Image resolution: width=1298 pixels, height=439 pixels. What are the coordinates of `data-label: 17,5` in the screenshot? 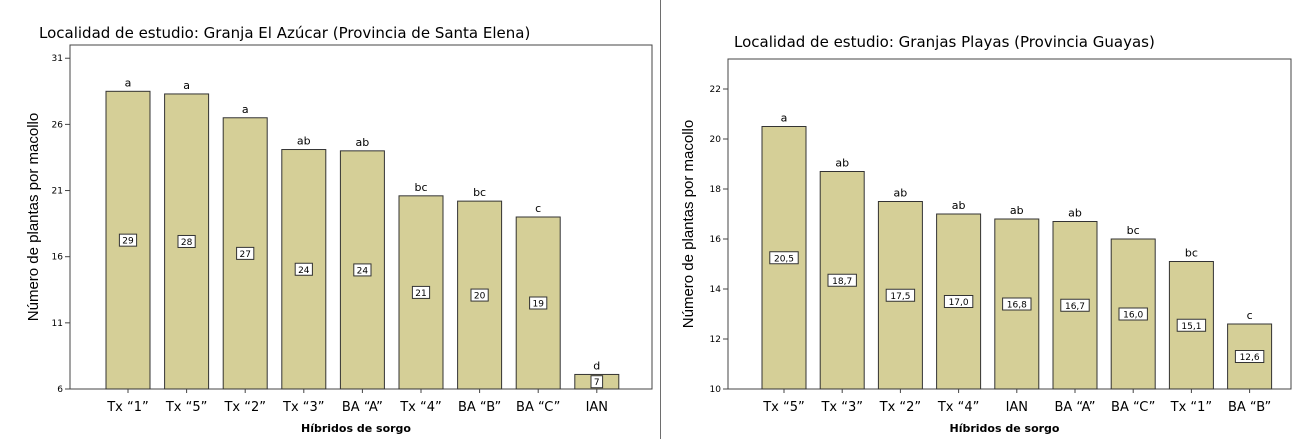 It's located at (900, 297).